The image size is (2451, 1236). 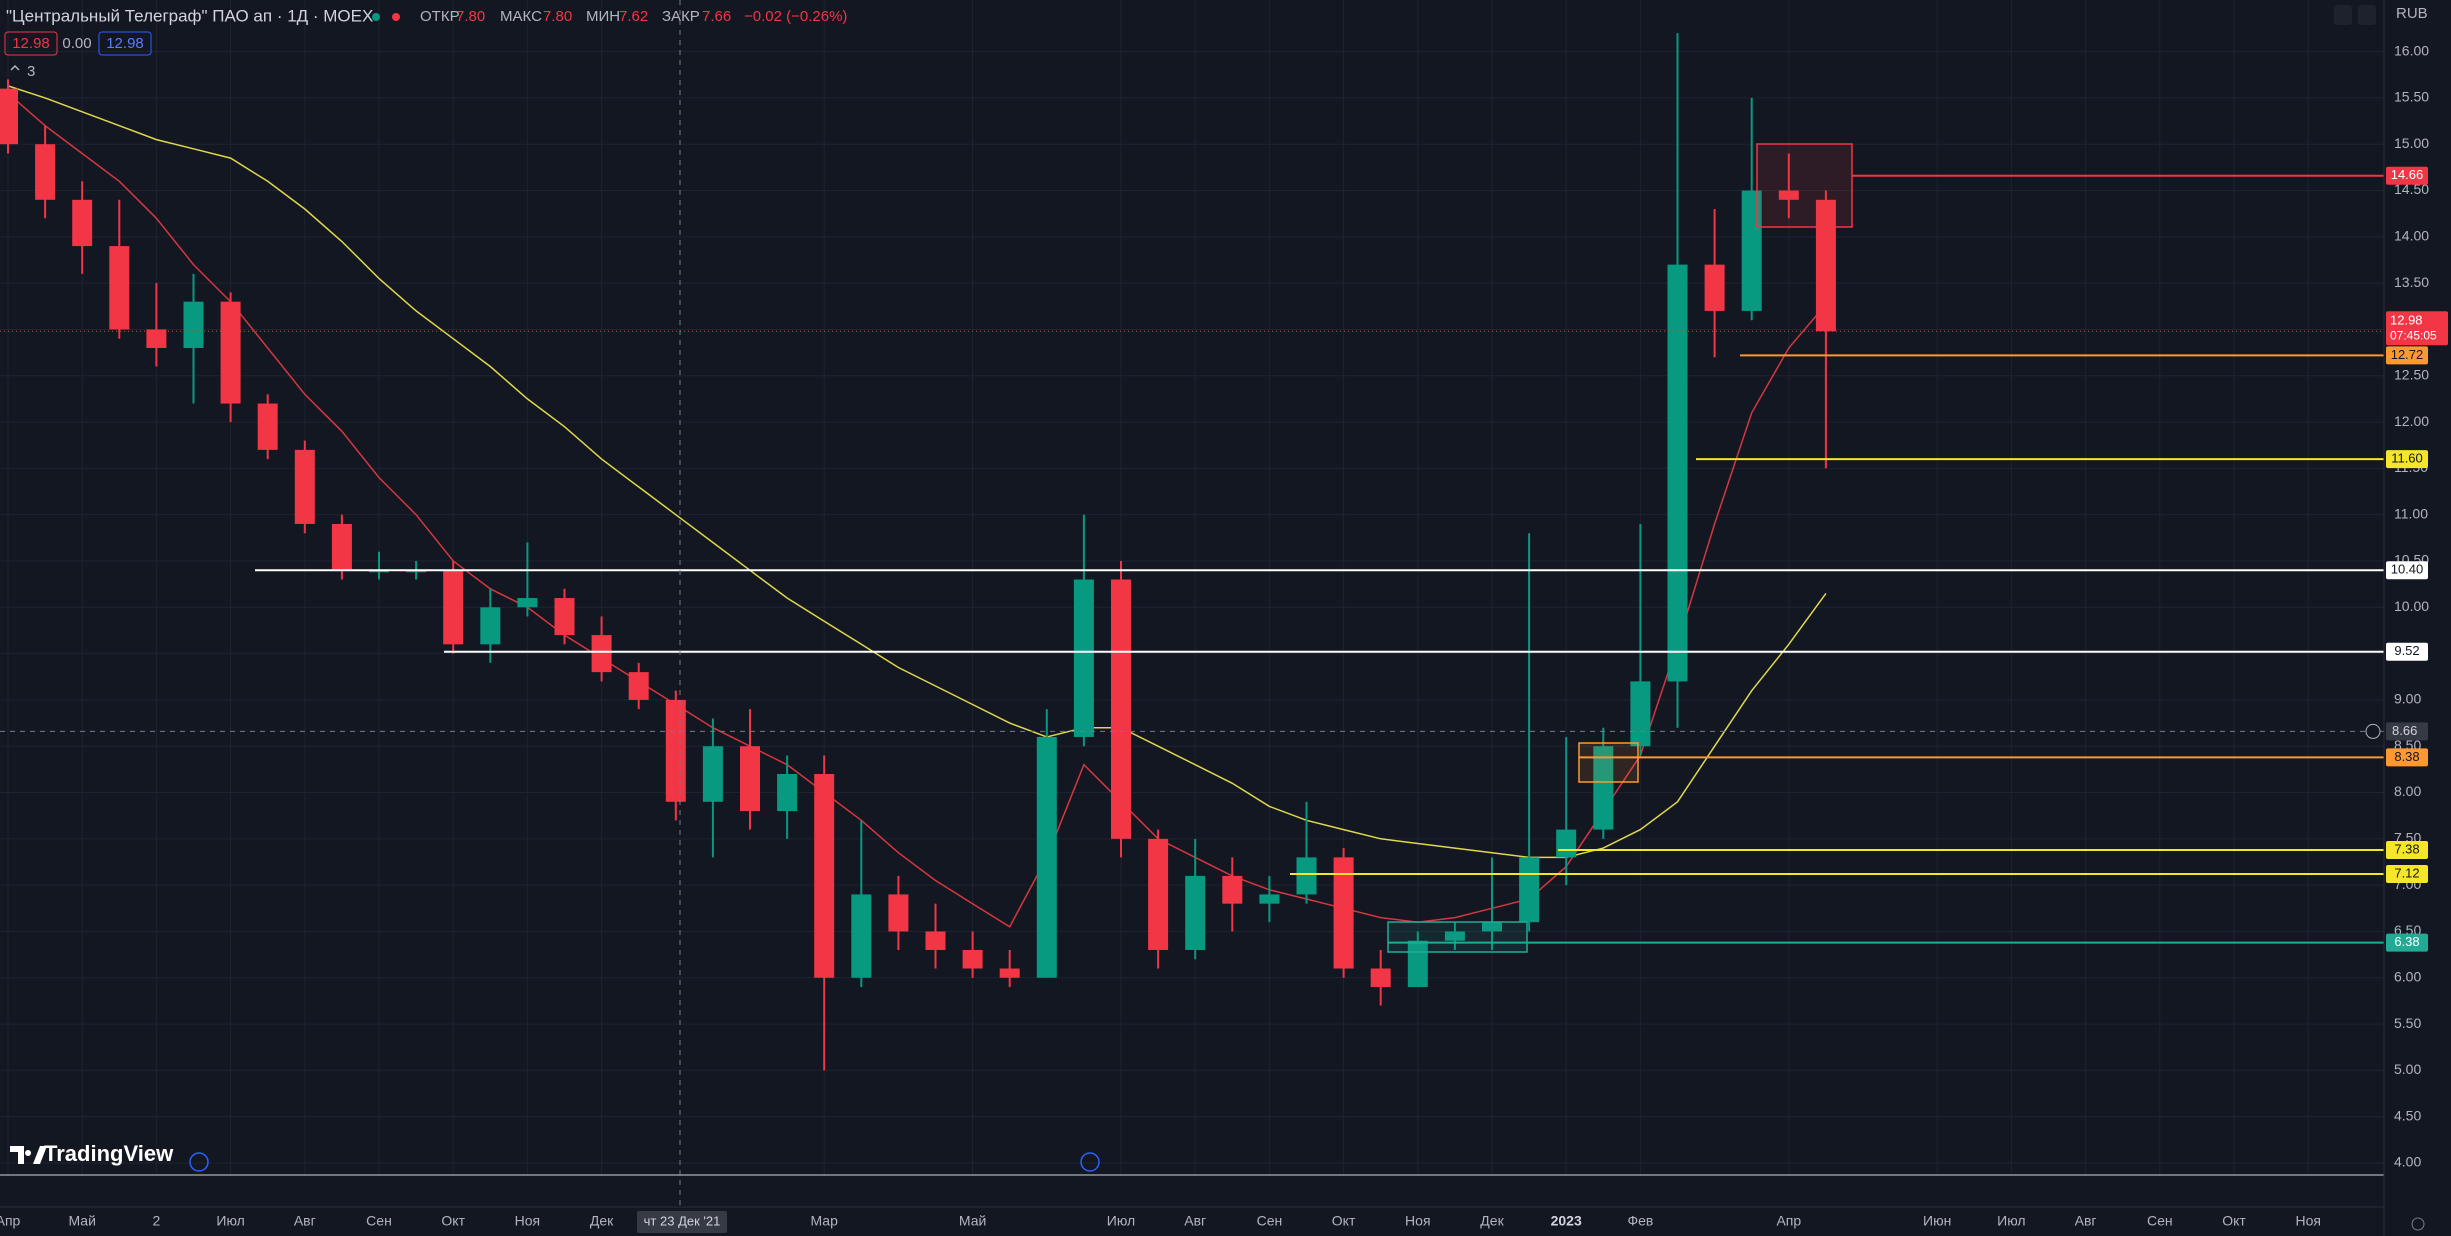 What do you see at coordinates (603, 16) in the screenshot?
I see `ohlc-label: МИН` at bounding box center [603, 16].